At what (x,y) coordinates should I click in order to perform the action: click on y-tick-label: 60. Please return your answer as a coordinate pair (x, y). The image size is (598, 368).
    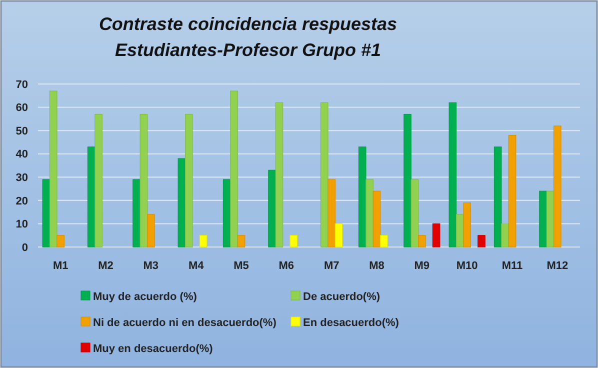
    Looking at the image, I should click on (22, 108).